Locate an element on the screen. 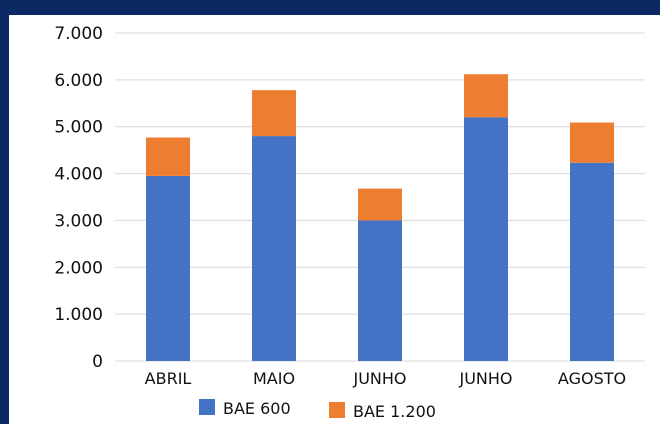 Image resolution: width=660 pixels, height=424 pixels. y-tick-label-3: 3.000 is located at coordinates (78, 221).